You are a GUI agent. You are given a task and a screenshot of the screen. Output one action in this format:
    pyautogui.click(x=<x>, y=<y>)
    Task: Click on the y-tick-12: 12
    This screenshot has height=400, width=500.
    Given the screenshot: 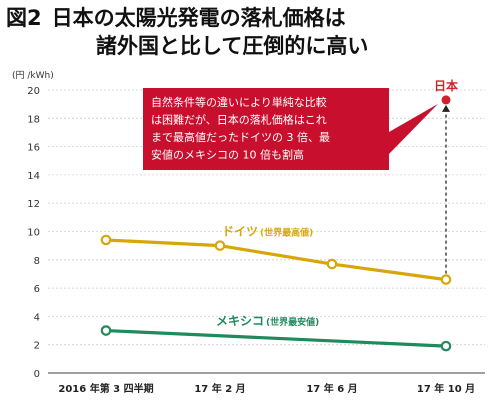 What is the action you would take?
    pyautogui.click(x=33, y=204)
    